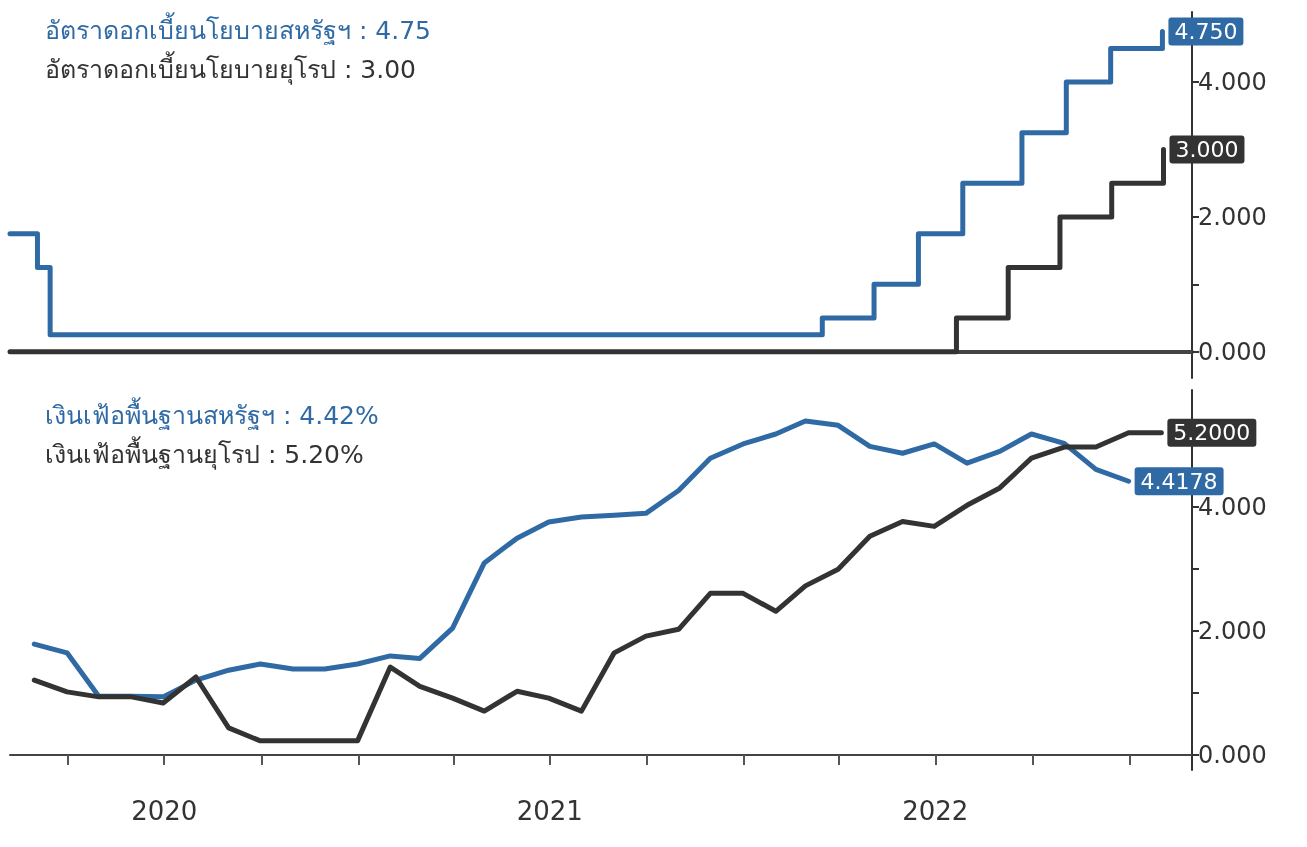  Describe the element at coordinates (1207, 149) in the screenshot. I see `data-label: 3.000` at that location.